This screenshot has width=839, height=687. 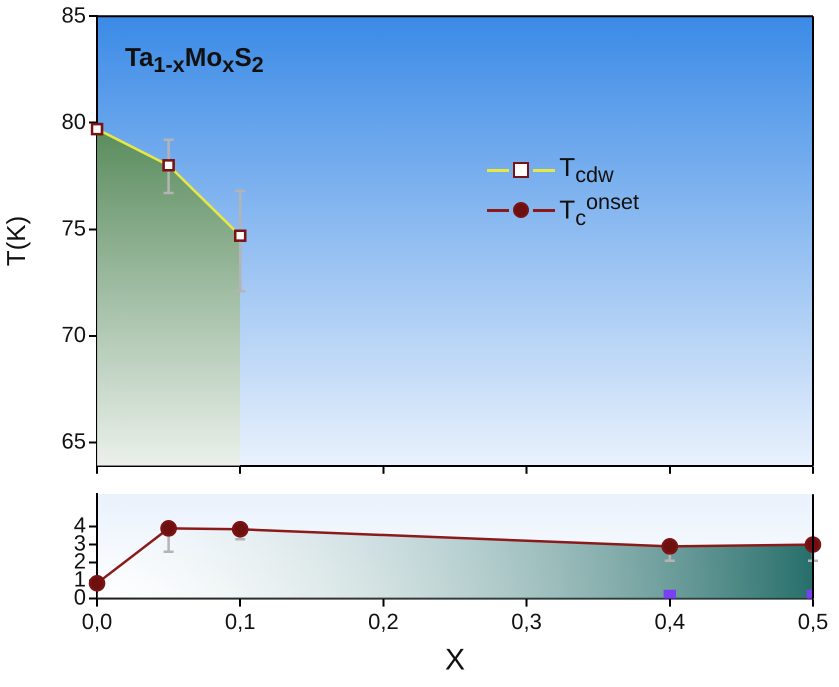 What do you see at coordinates (74, 15) in the screenshot?
I see `y-tick-label: 85` at bounding box center [74, 15].